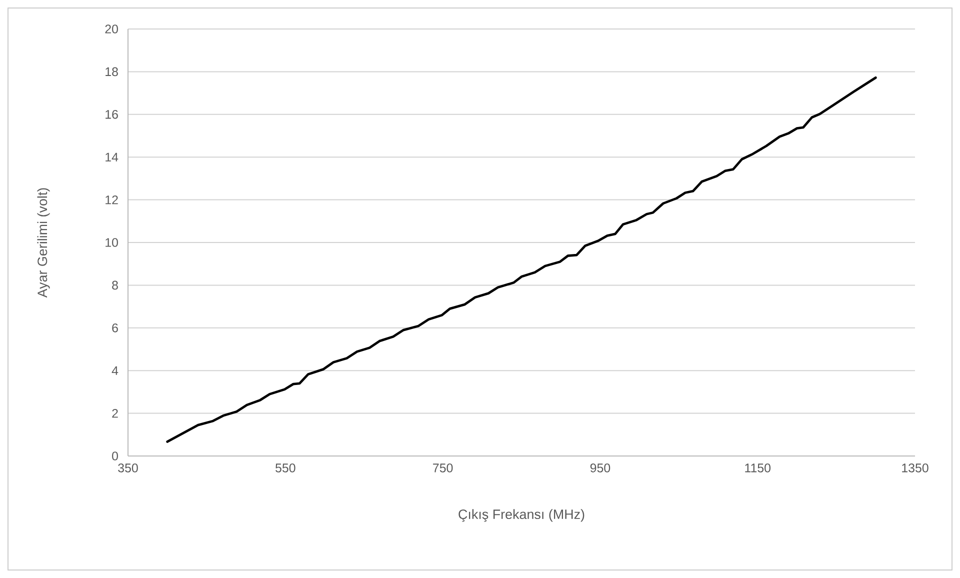 This screenshot has height=578, width=960. What do you see at coordinates (915, 468) in the screenshot?
I see `x-tick-label: 1350` at bounding box center [915, 468].